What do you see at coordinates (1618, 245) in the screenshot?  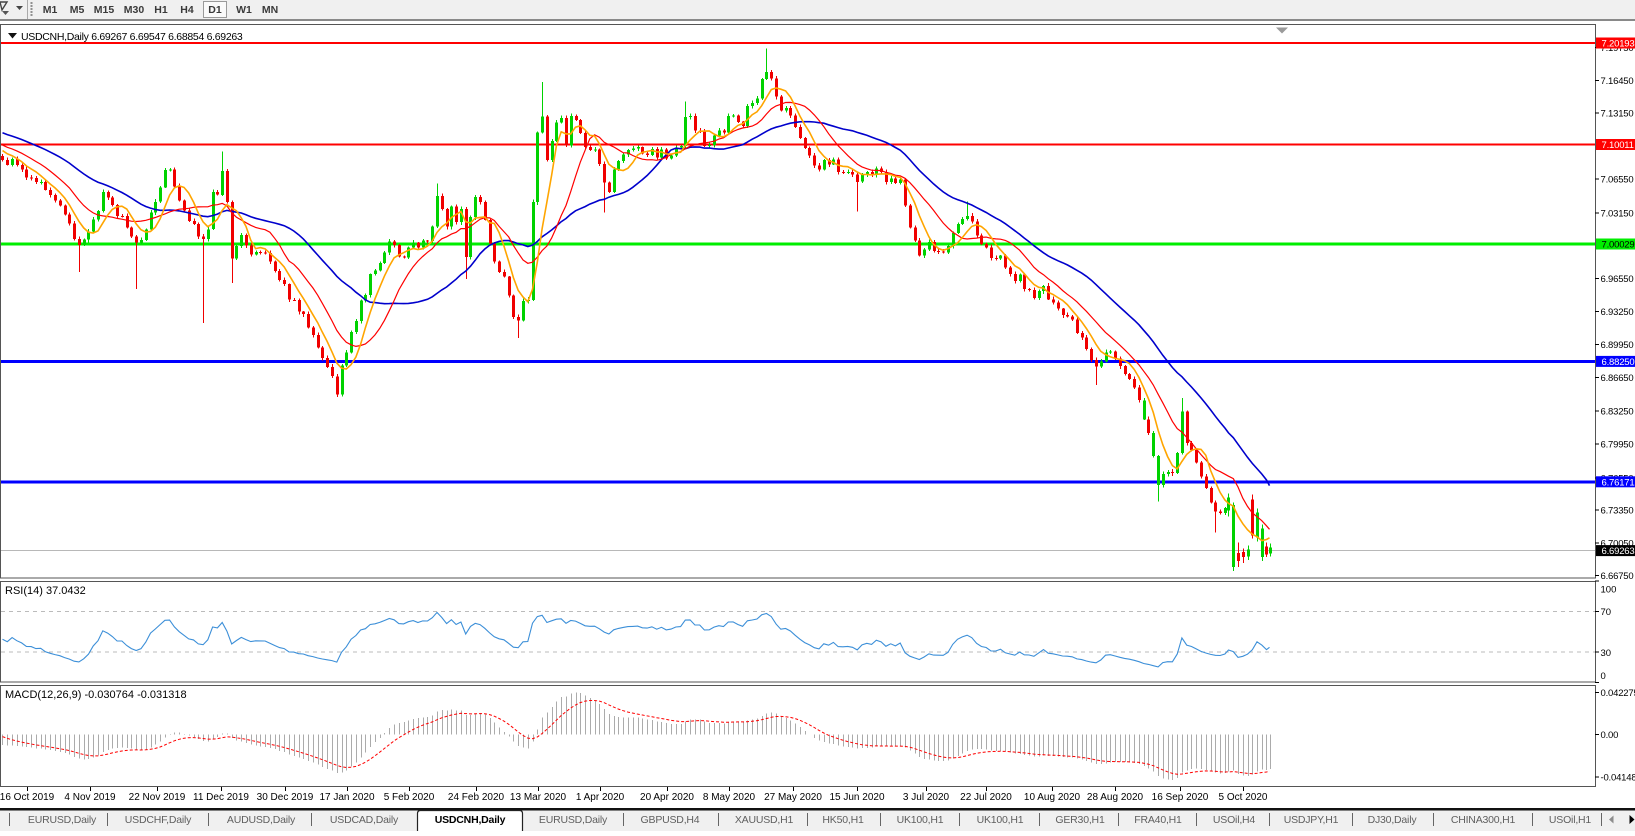 I see `svg-text: 7.00029` at bounding box center [1618, 245].